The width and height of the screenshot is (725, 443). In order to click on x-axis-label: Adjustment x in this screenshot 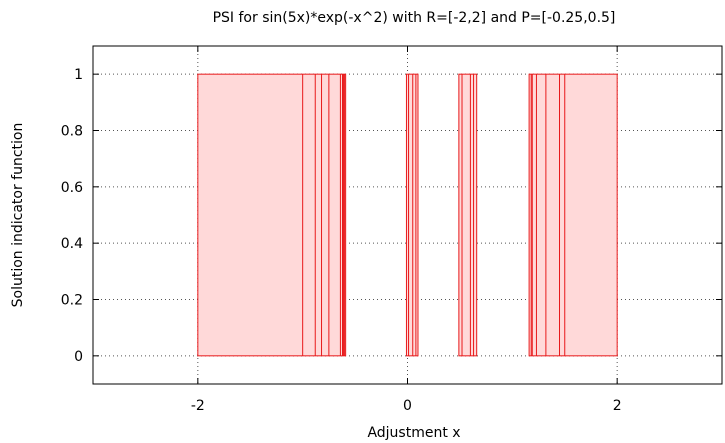, I will do `click(413, 433)`.